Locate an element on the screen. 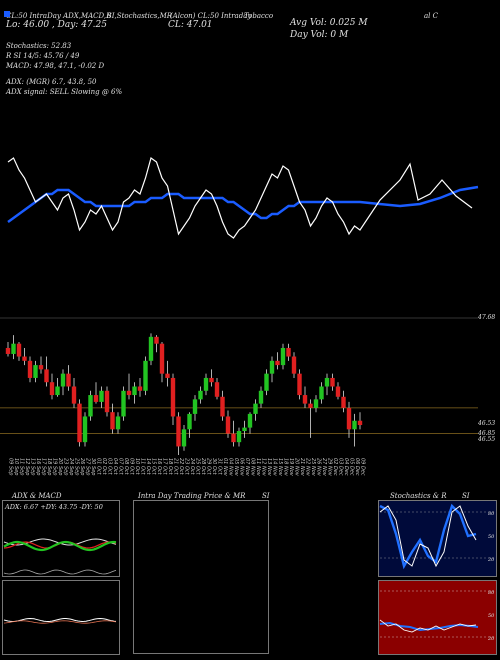 The image size is (500, 660). date-label: 11 Sep is located at coordinates (22, 466).